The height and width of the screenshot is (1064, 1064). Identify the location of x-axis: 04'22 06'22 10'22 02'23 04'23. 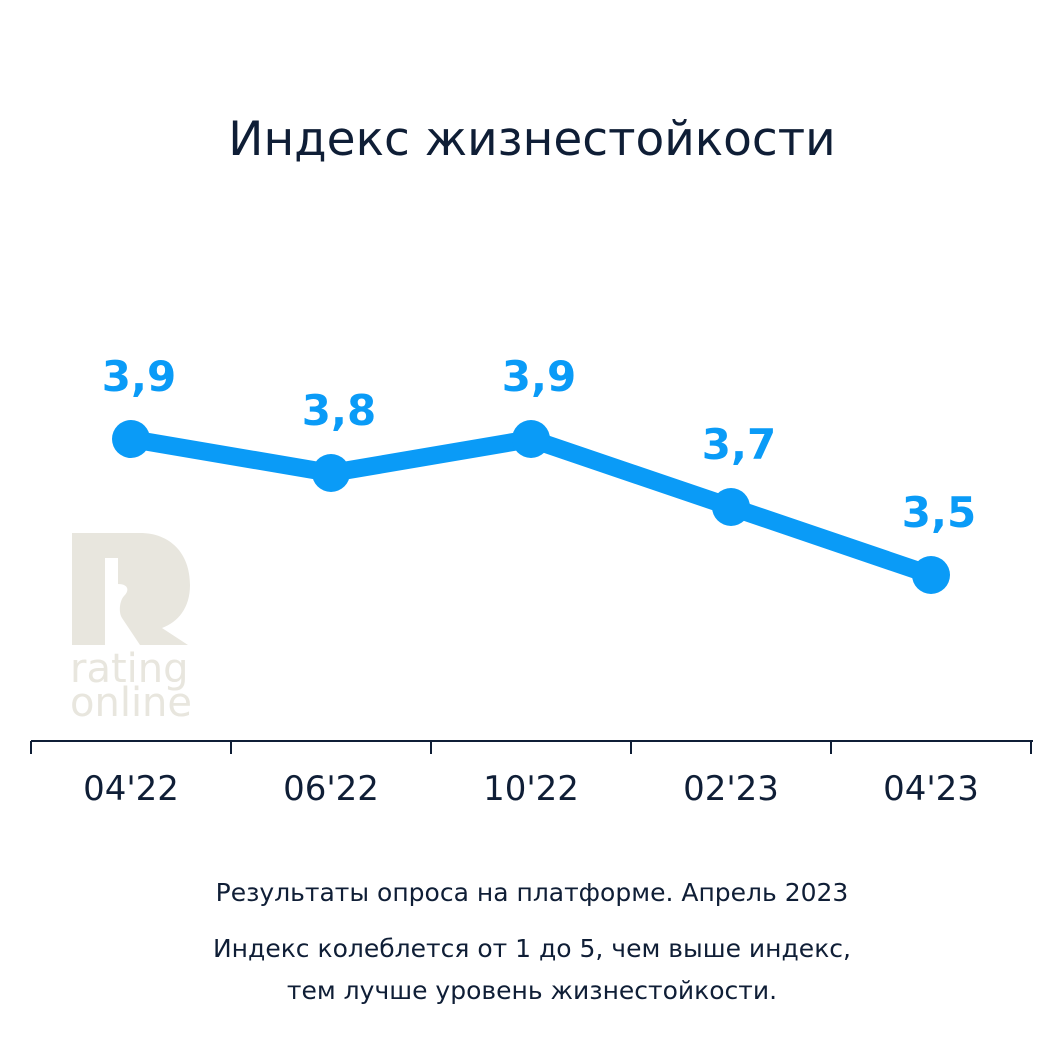
(531, 774).